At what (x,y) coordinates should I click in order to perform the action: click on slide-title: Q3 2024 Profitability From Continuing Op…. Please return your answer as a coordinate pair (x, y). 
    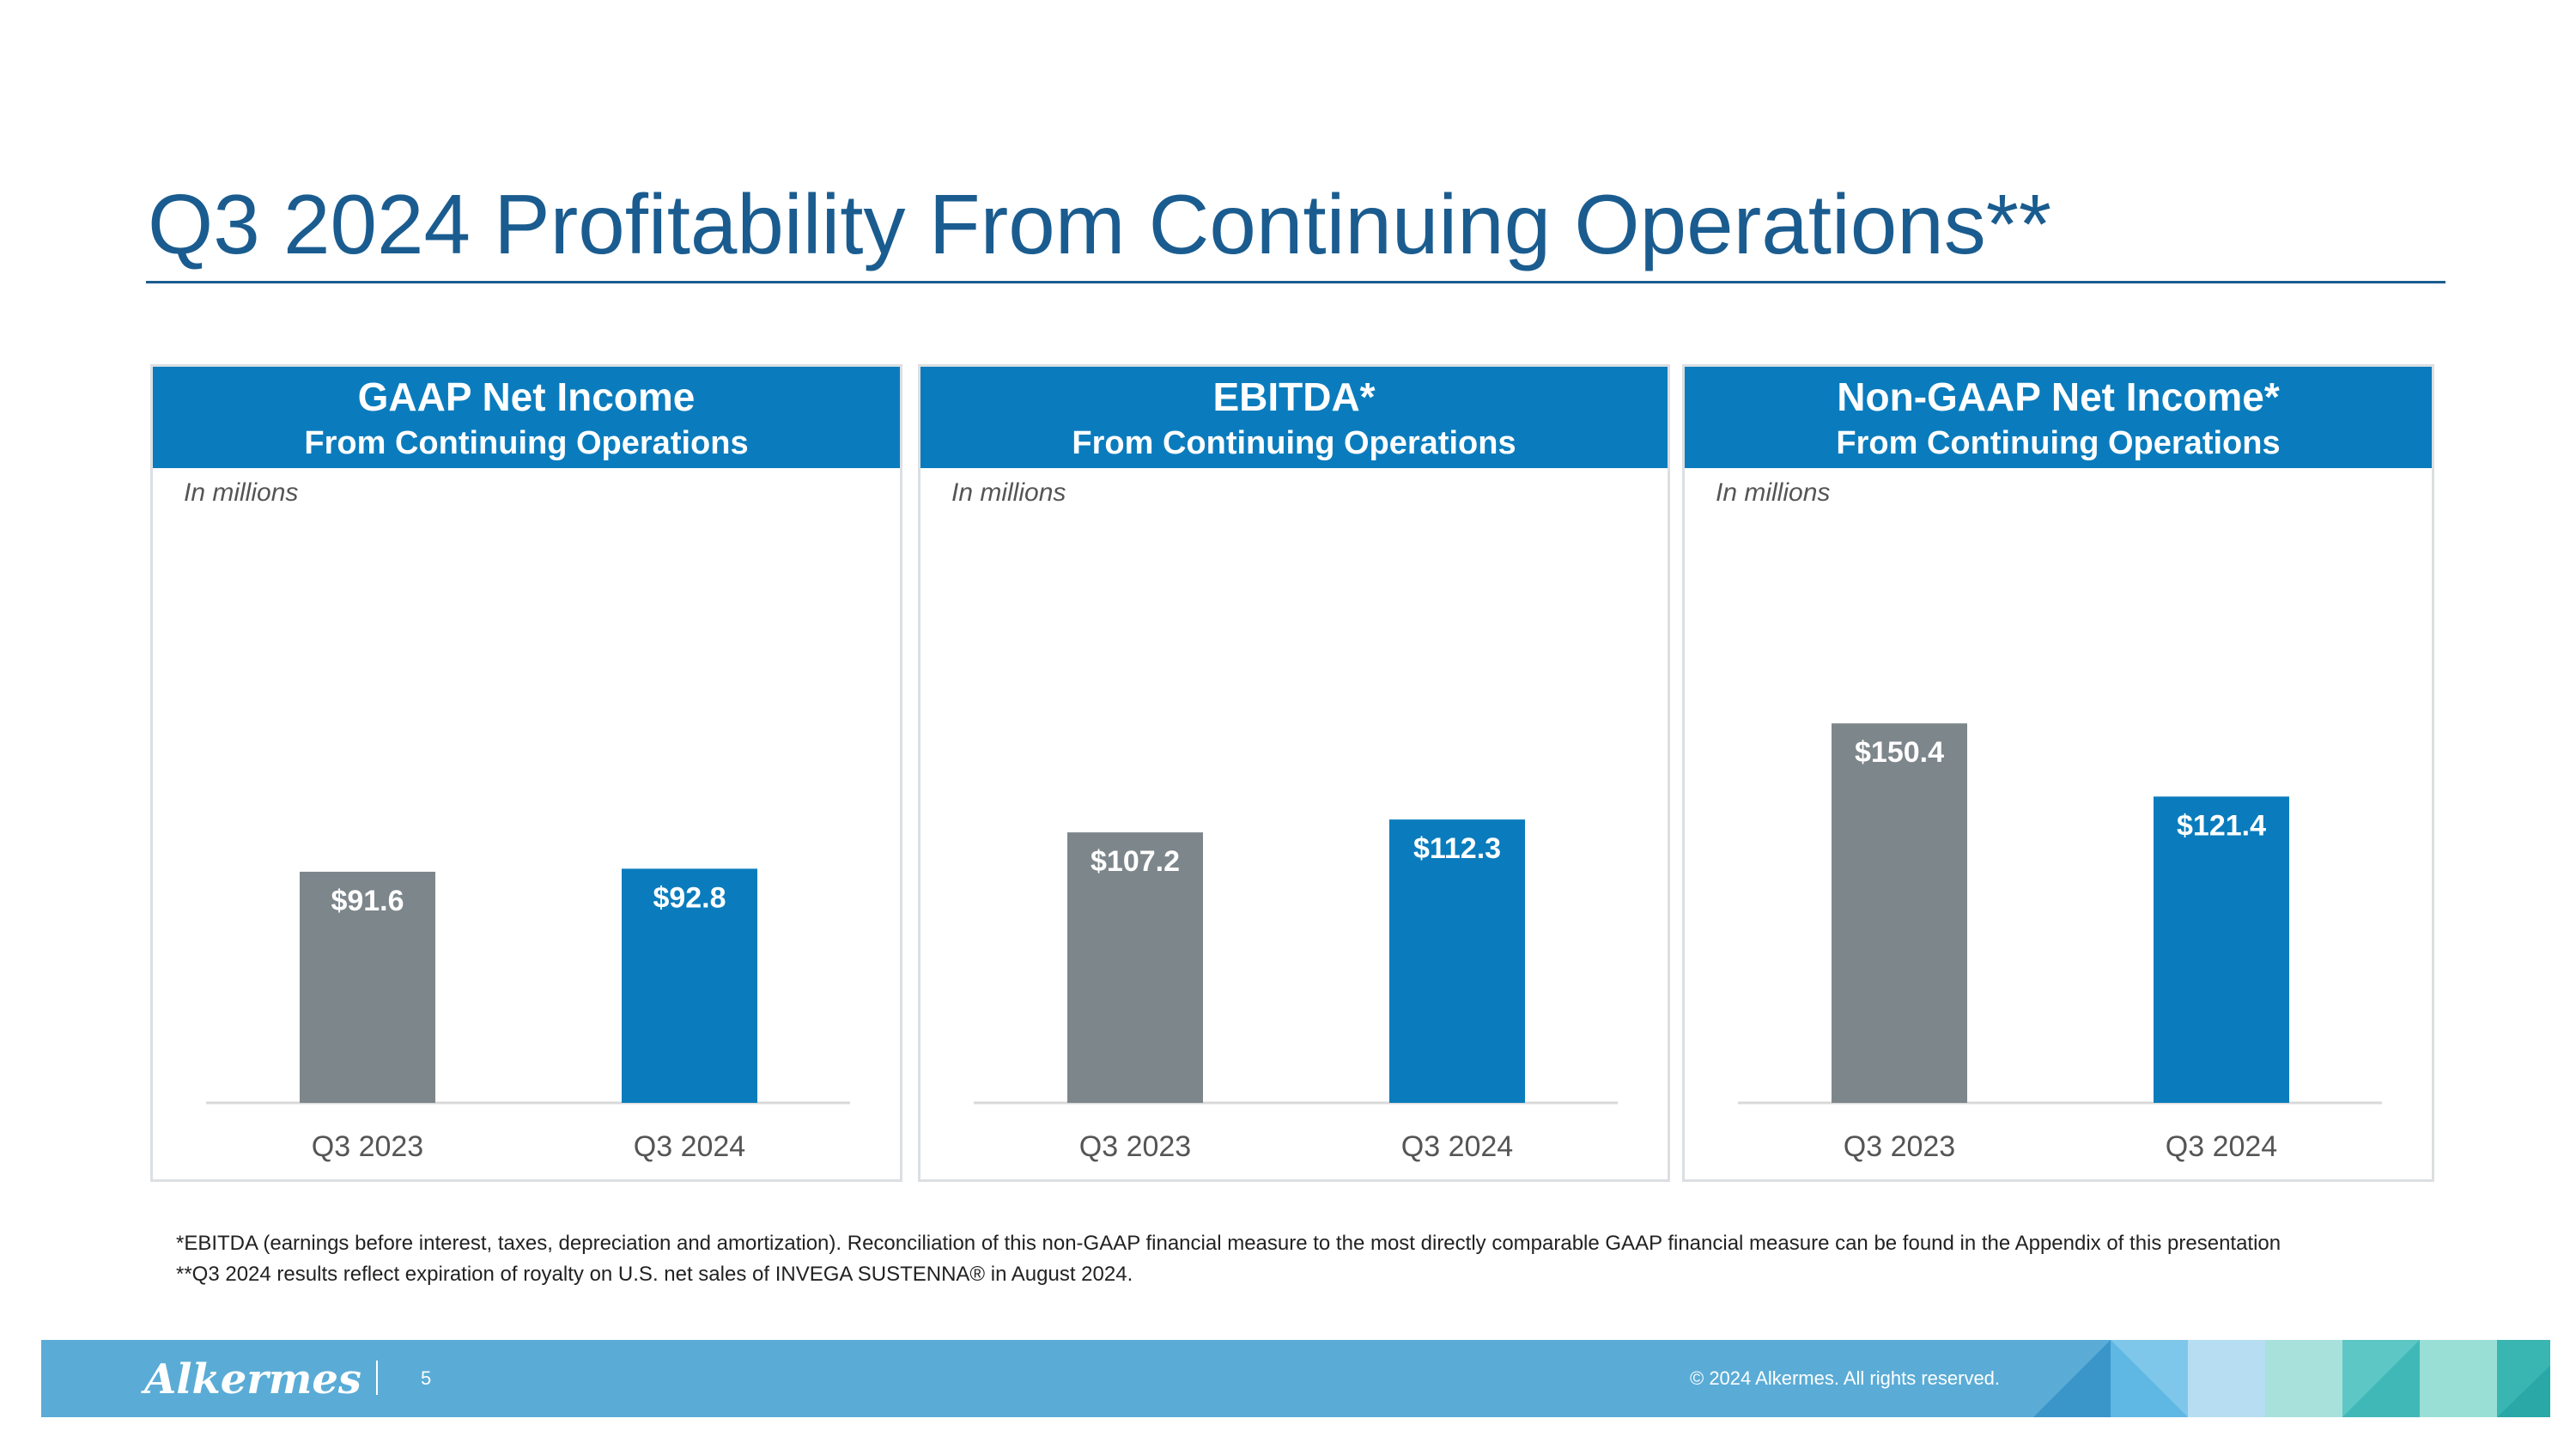
    Looking at the image, I should click on (1100, 224).